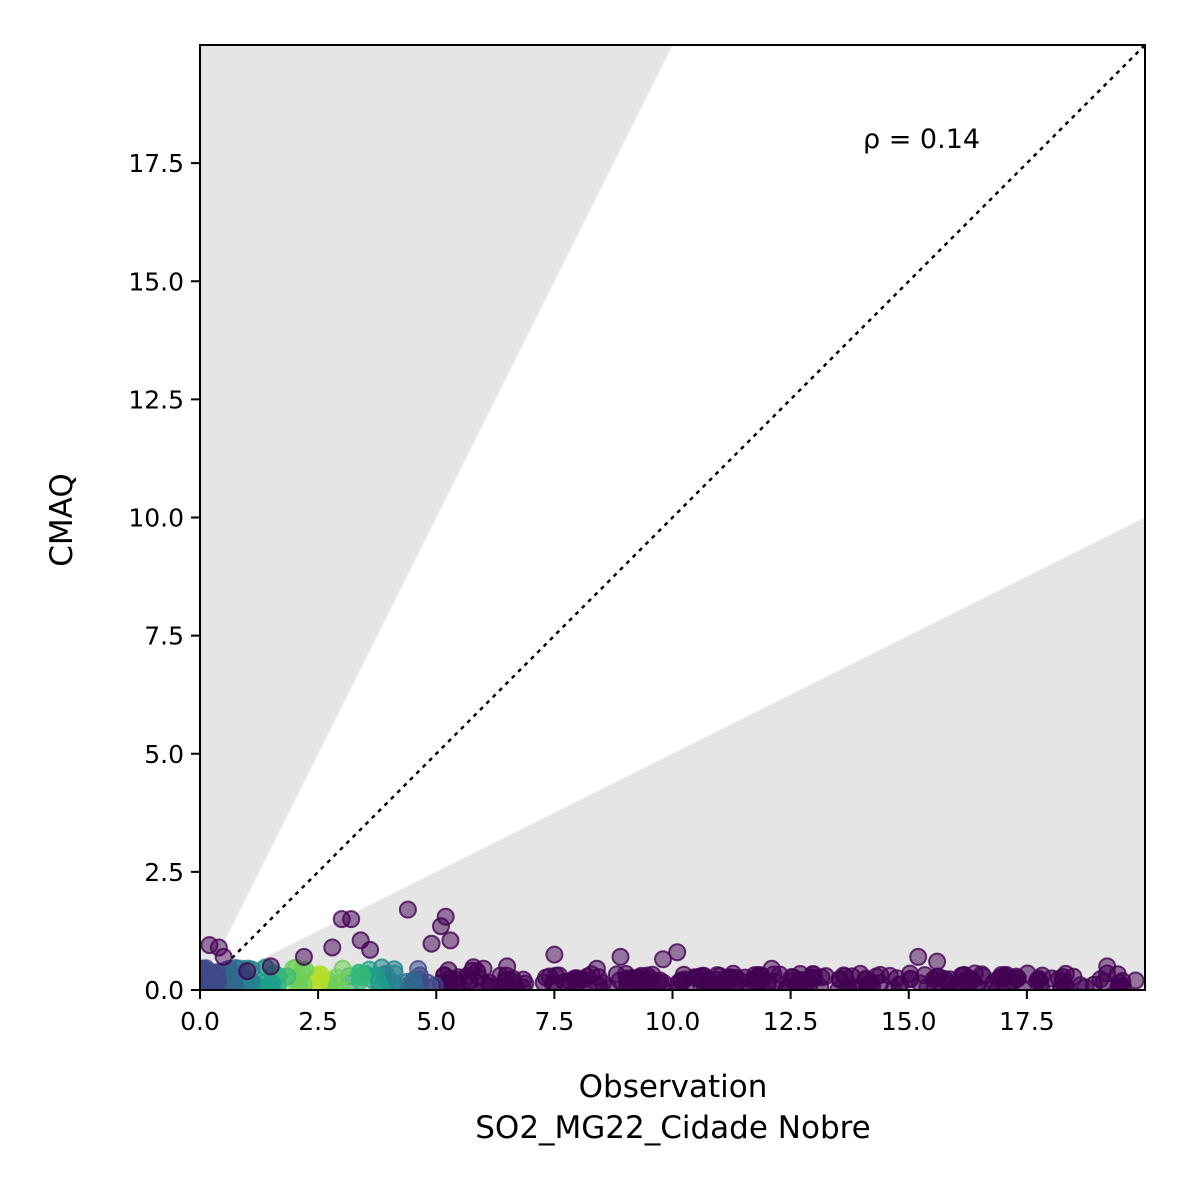  What do you see at coordinates (1027, 1021) in the screenshot?
I see `x-tick-label: 17.5` at bounding box center [1027, 1021].